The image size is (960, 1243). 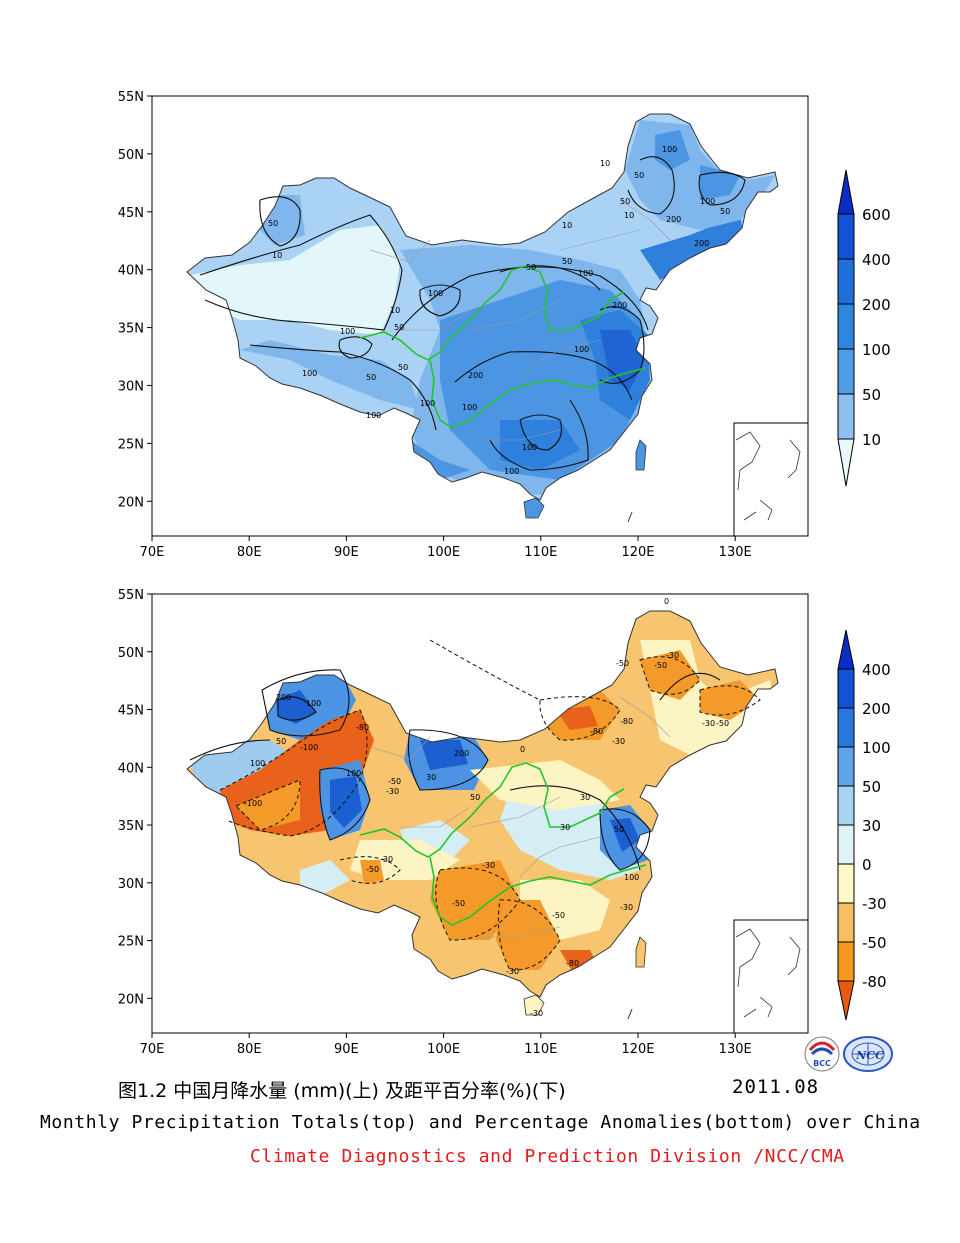 What do you see at coordinates (249, 1049) in the screenshot?
I see `lon-label: 80E` at bounding box center [249, 1049].